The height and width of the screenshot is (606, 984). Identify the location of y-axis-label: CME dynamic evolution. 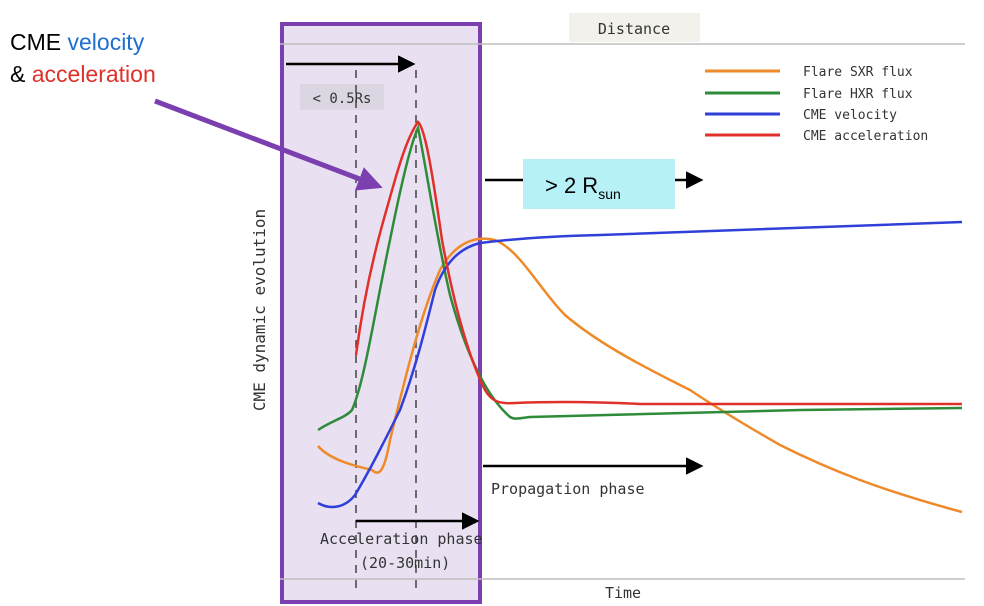
(259, 310).